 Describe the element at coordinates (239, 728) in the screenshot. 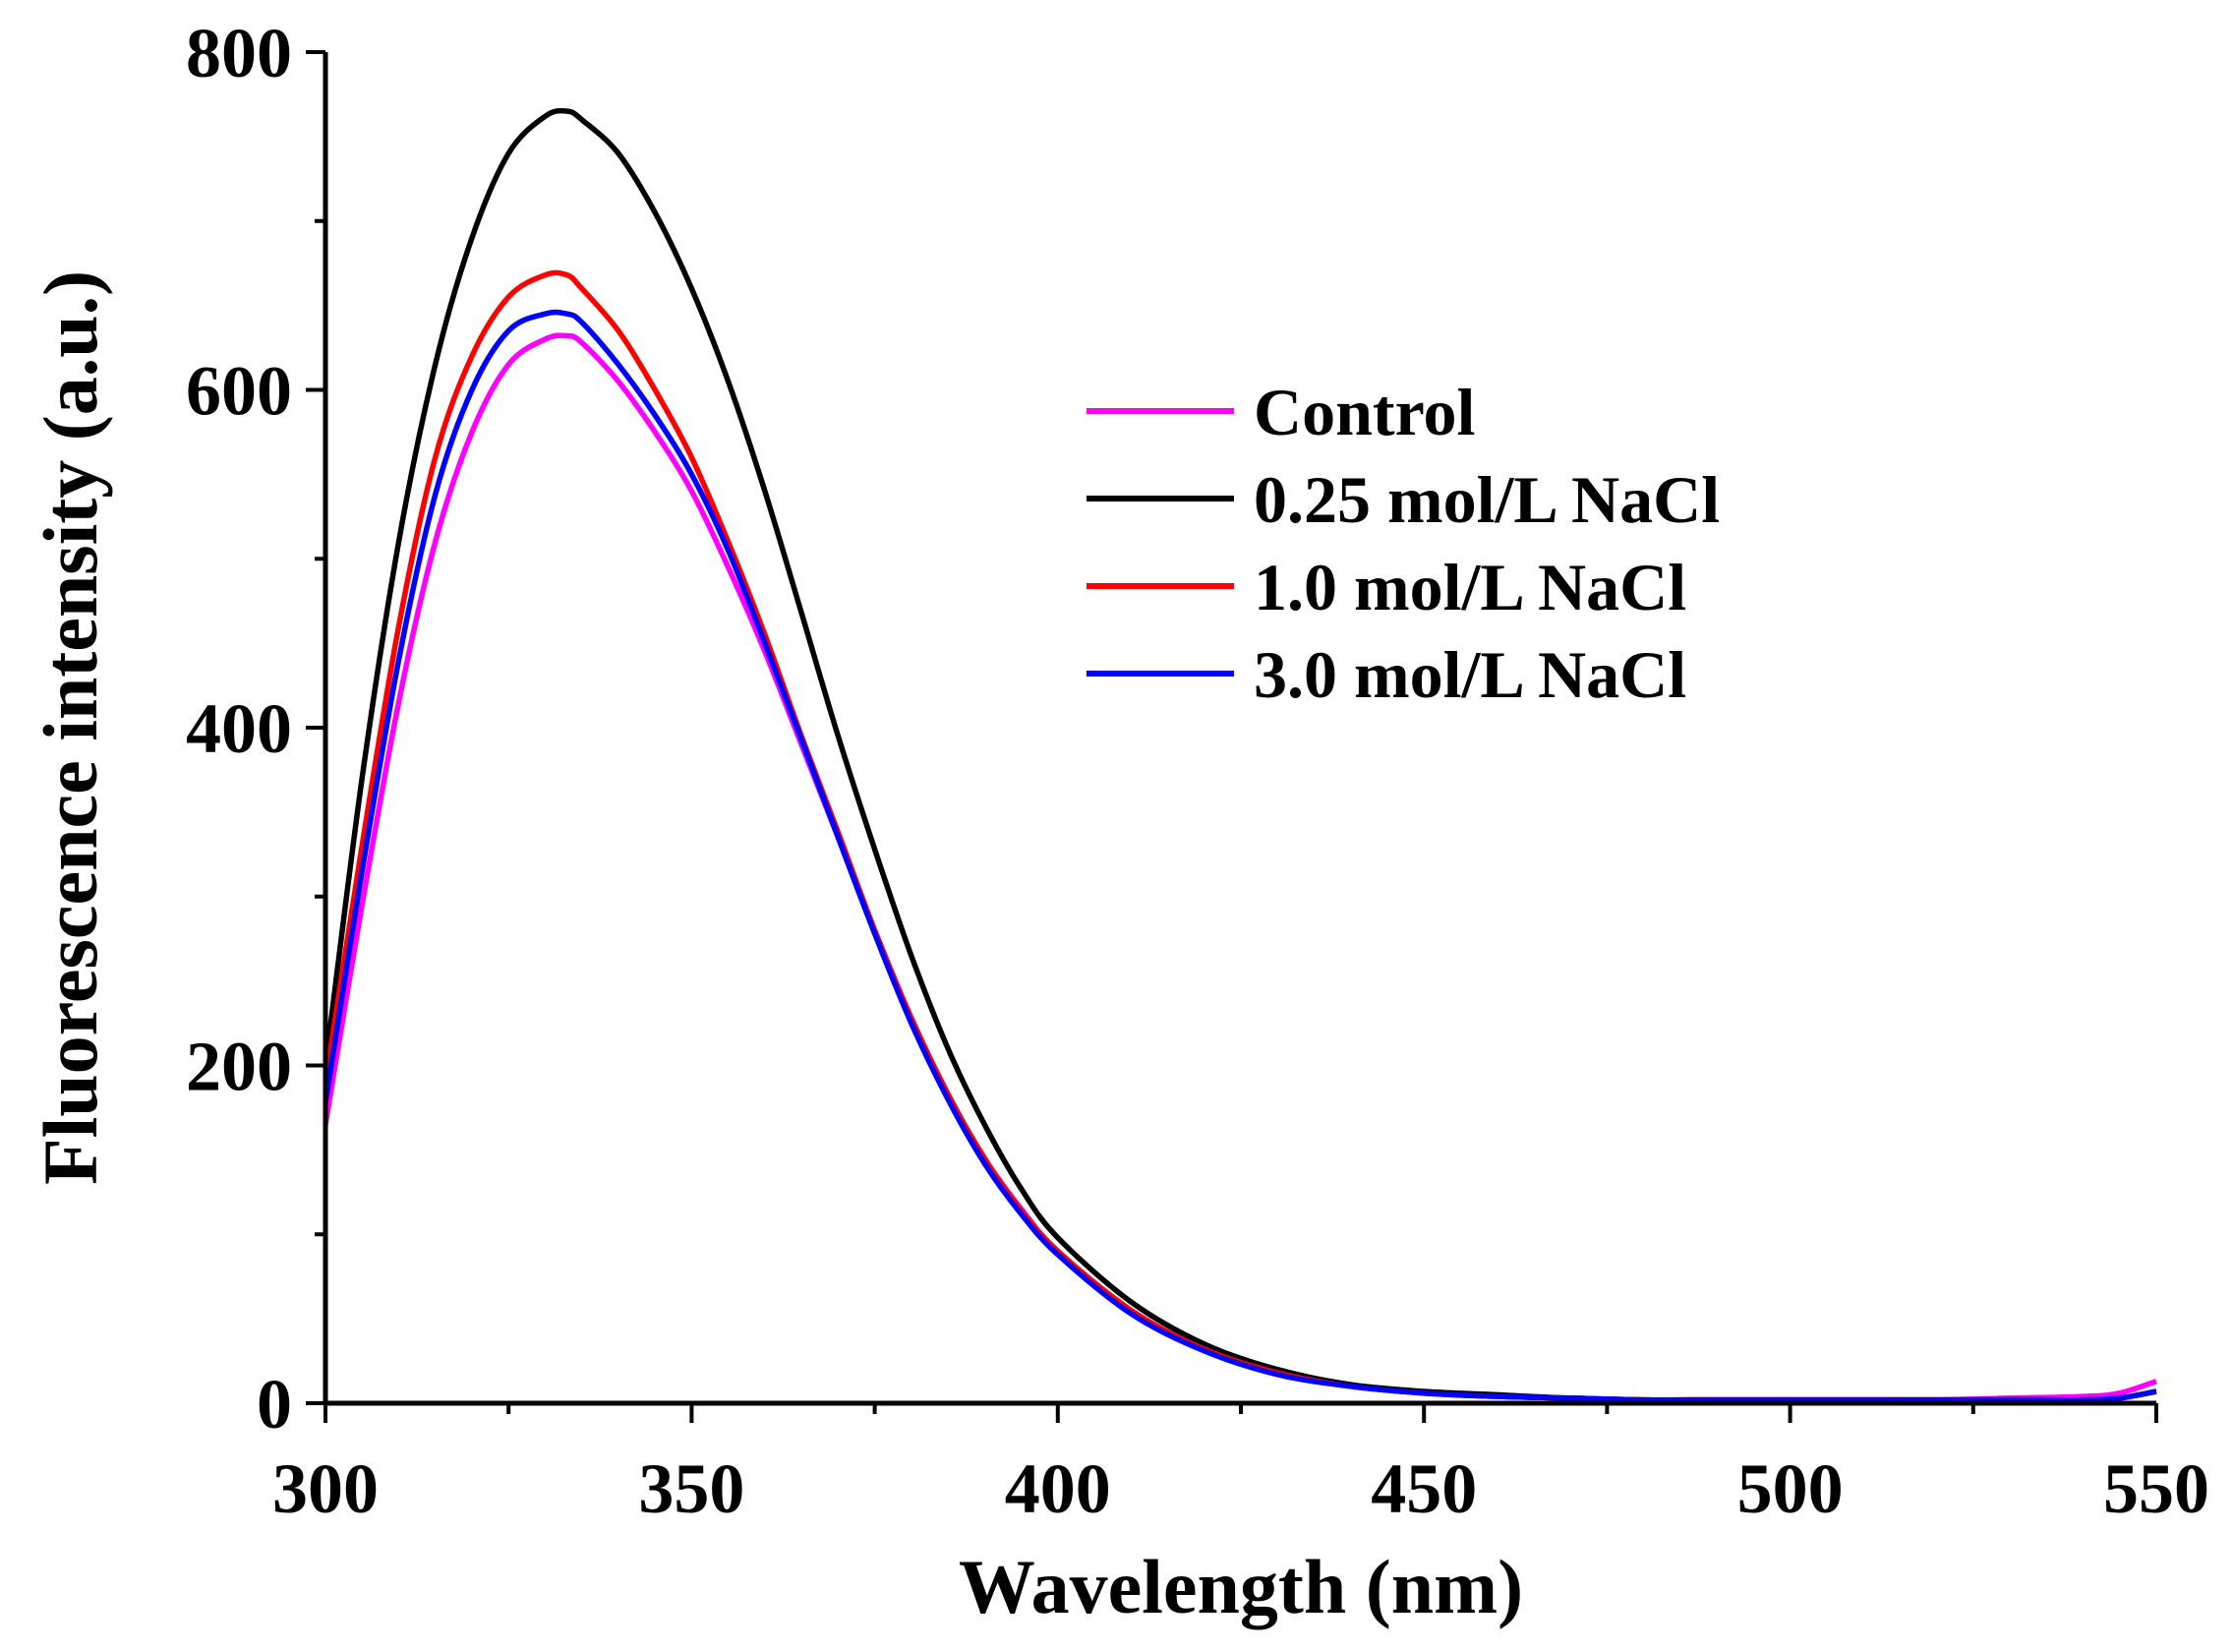

I see `y-tick-label: 400` at that location.